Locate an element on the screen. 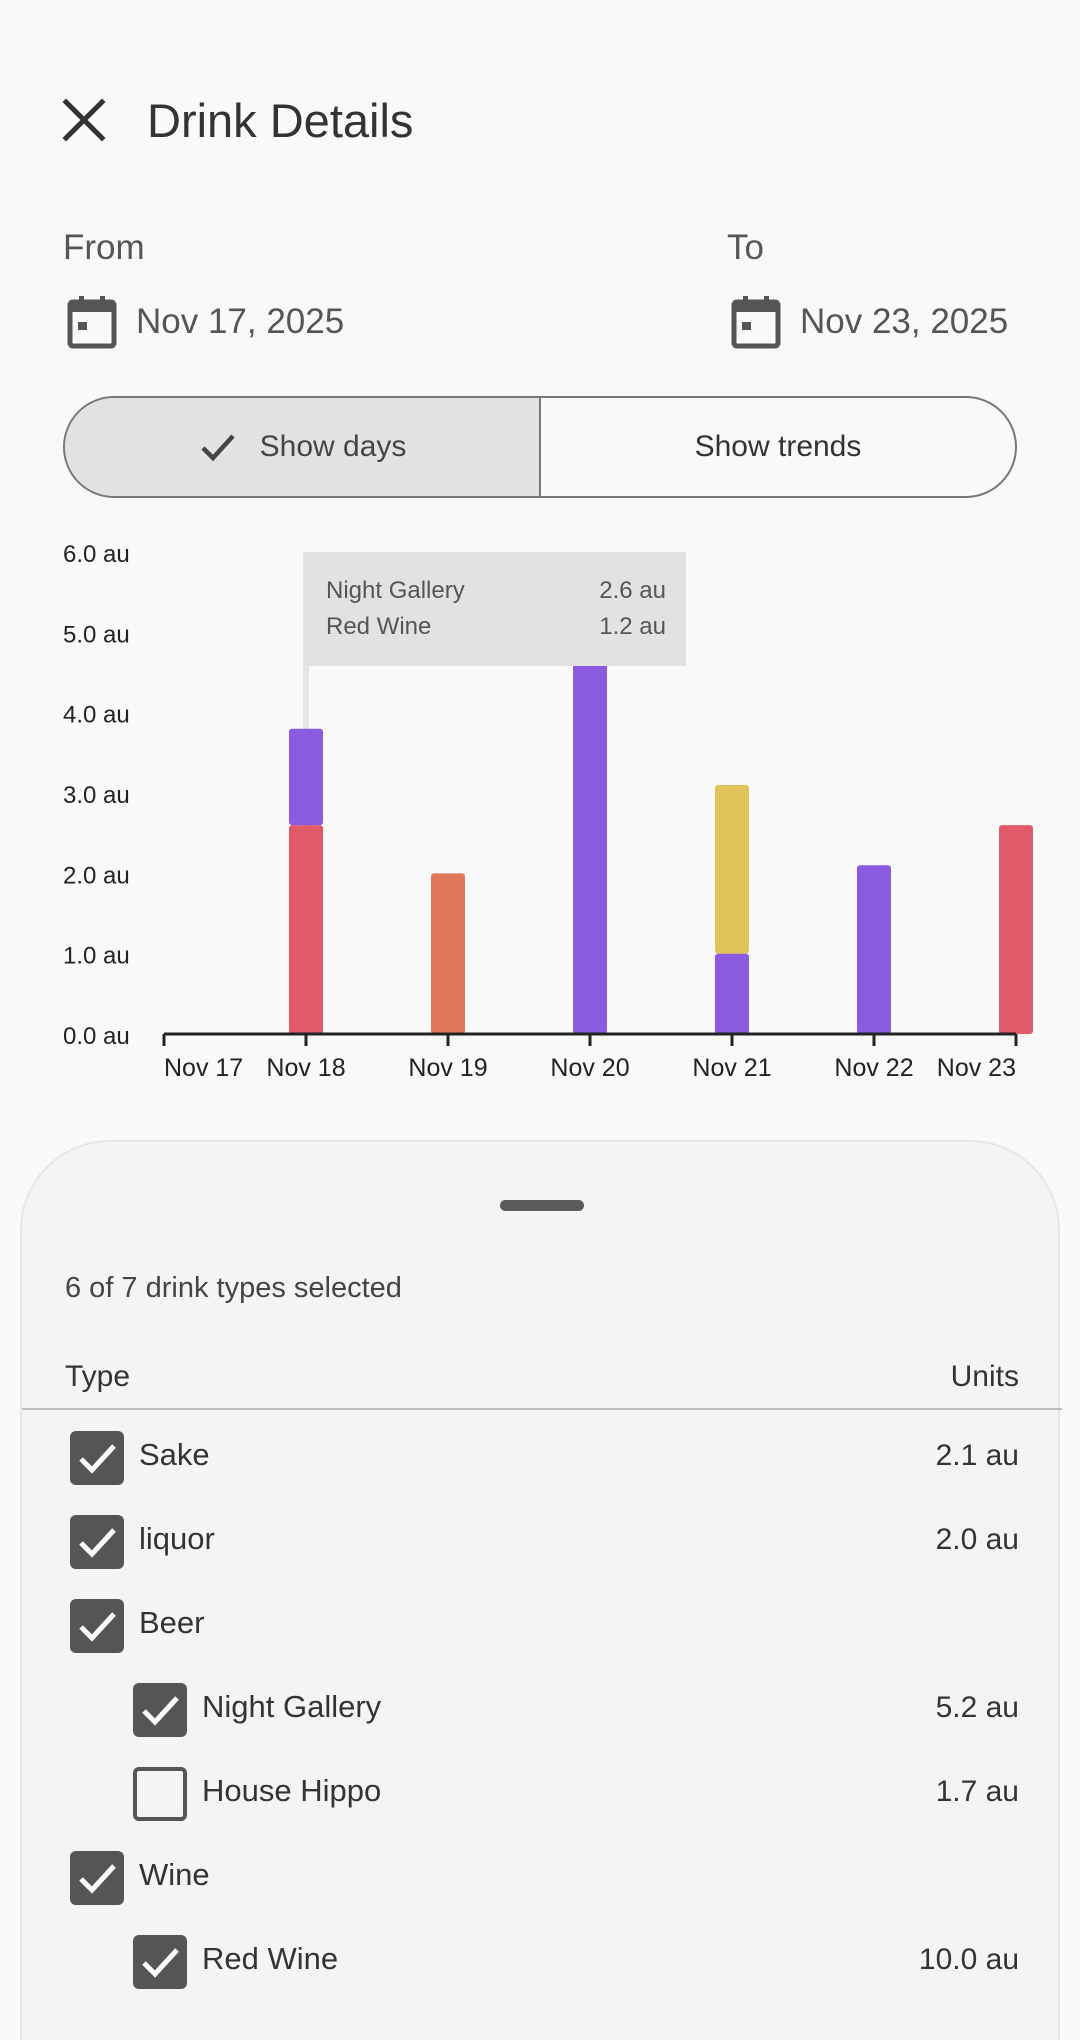 The height and width of the screenshot is (2040, 1080). bar-nov-23-s0 is located at coordinates (1016, 929).